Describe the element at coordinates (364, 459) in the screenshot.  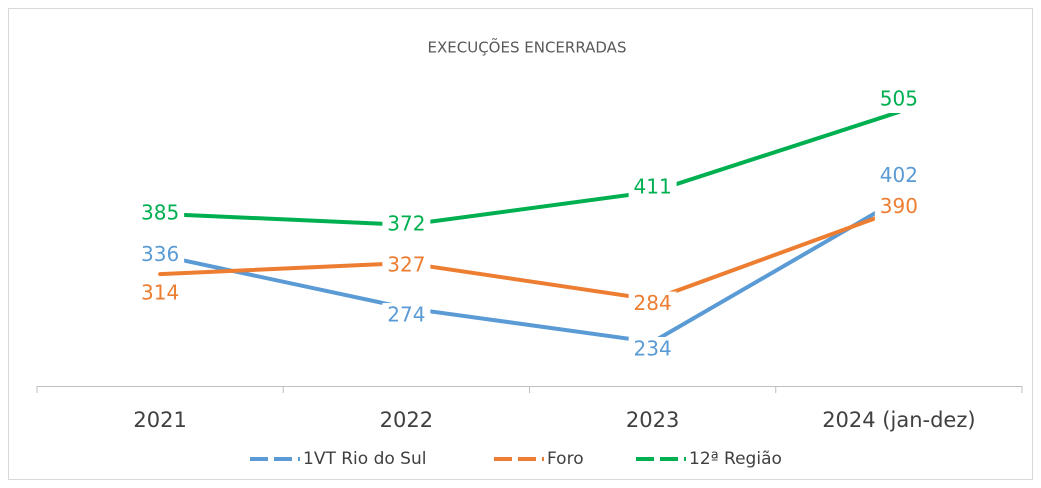
I see `legend-label: 1VT Rio do Sul` at that location.